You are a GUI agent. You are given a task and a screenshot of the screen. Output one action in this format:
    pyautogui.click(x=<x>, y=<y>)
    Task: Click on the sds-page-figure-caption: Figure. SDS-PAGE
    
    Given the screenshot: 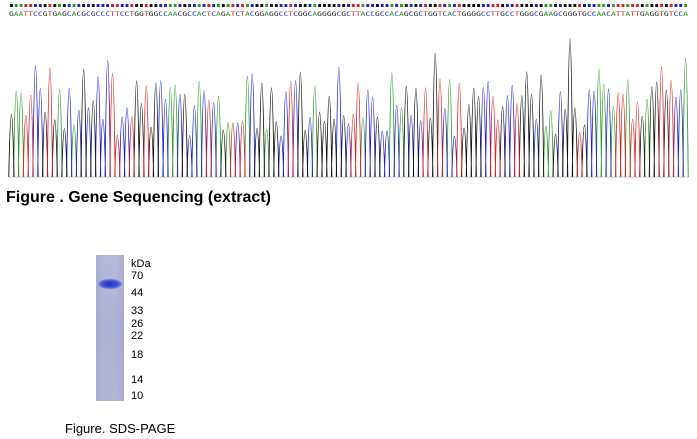 What is the action you would take?
    pyautogui.click(x=120, y=428)
    